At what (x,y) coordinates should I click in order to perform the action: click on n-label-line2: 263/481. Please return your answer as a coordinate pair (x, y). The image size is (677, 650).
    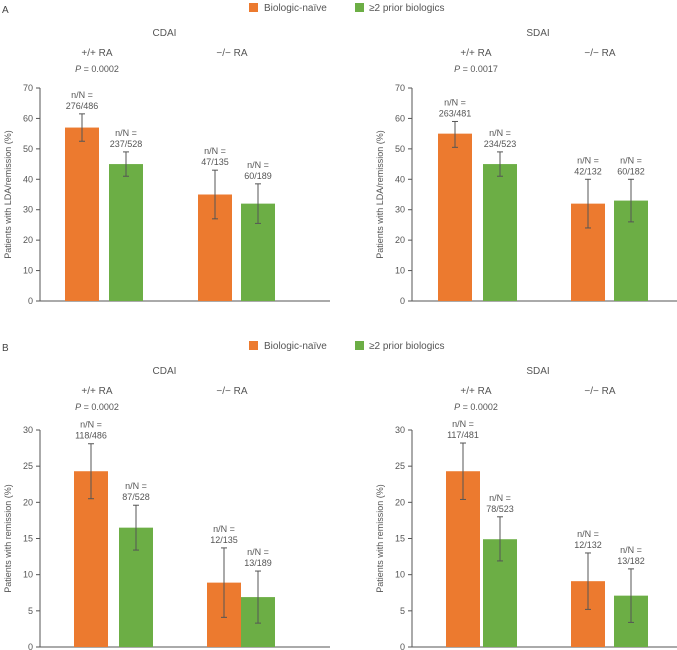
    Looking at the image, I should click on (455, 113).